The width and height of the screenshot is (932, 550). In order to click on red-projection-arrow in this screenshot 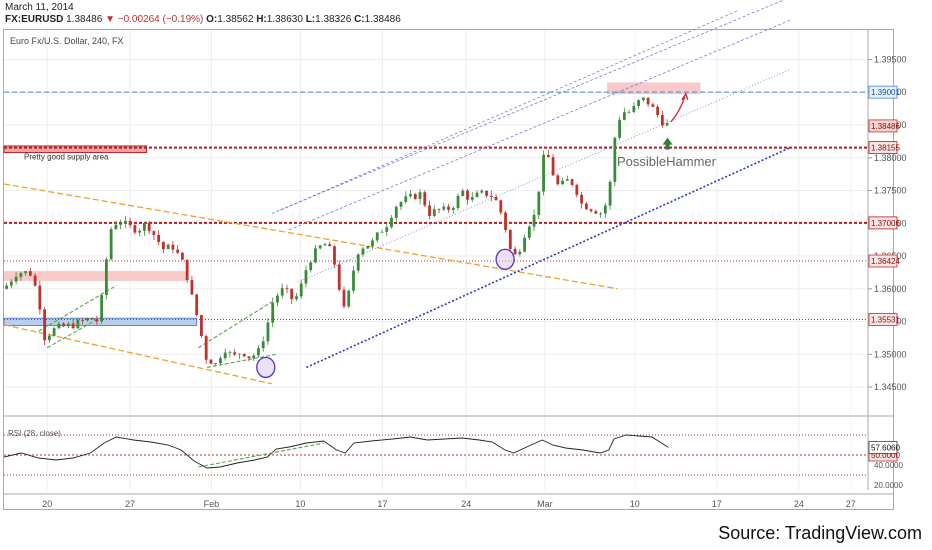, I will do `click(678, 109)`.